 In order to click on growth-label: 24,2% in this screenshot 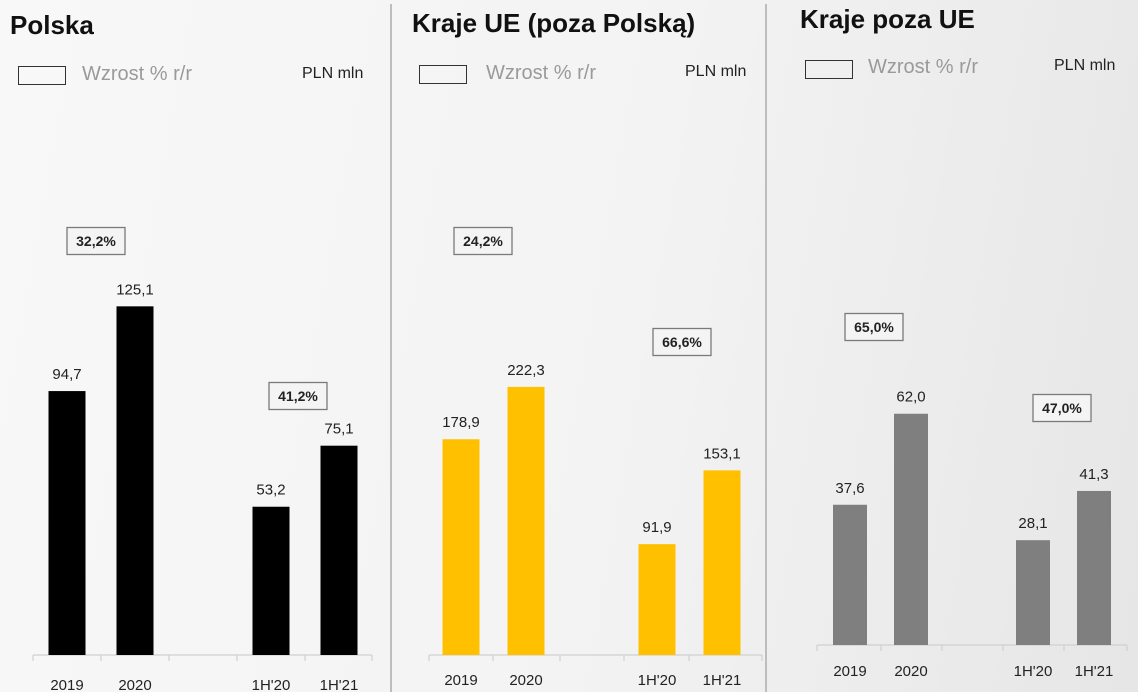, I will do `click(483, 241)`.